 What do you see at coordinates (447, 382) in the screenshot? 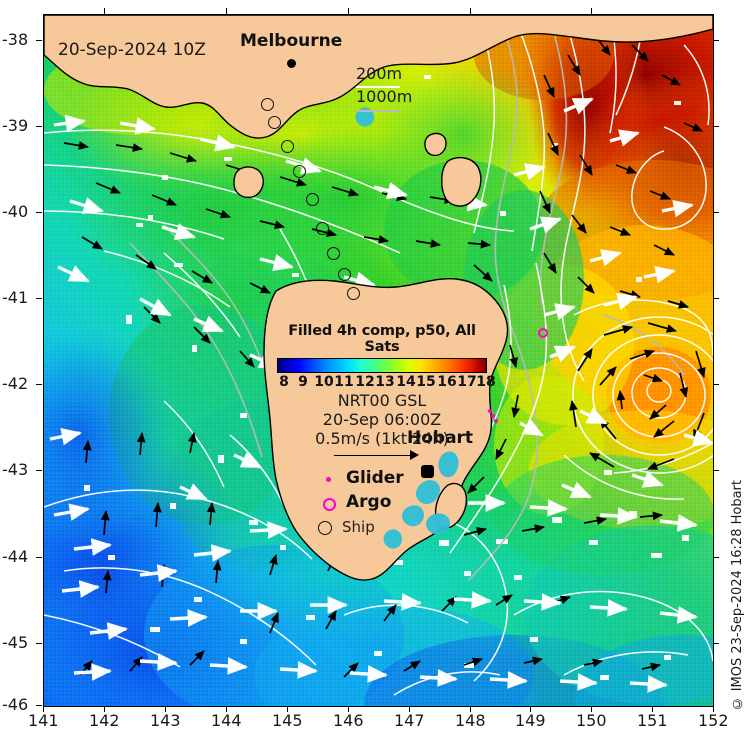
I see `cb-tick: 16` at bounding box center [447, 382].